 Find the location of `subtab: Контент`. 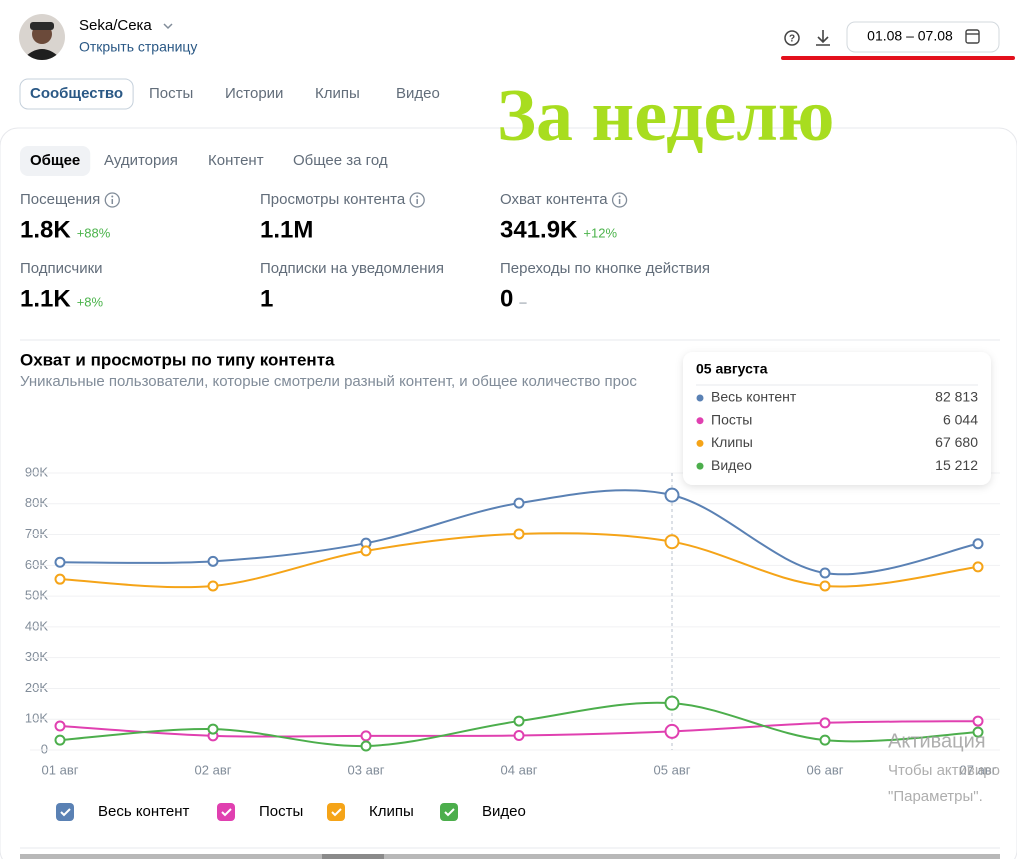

subtab: Контент is located at coordinates (236, 160).